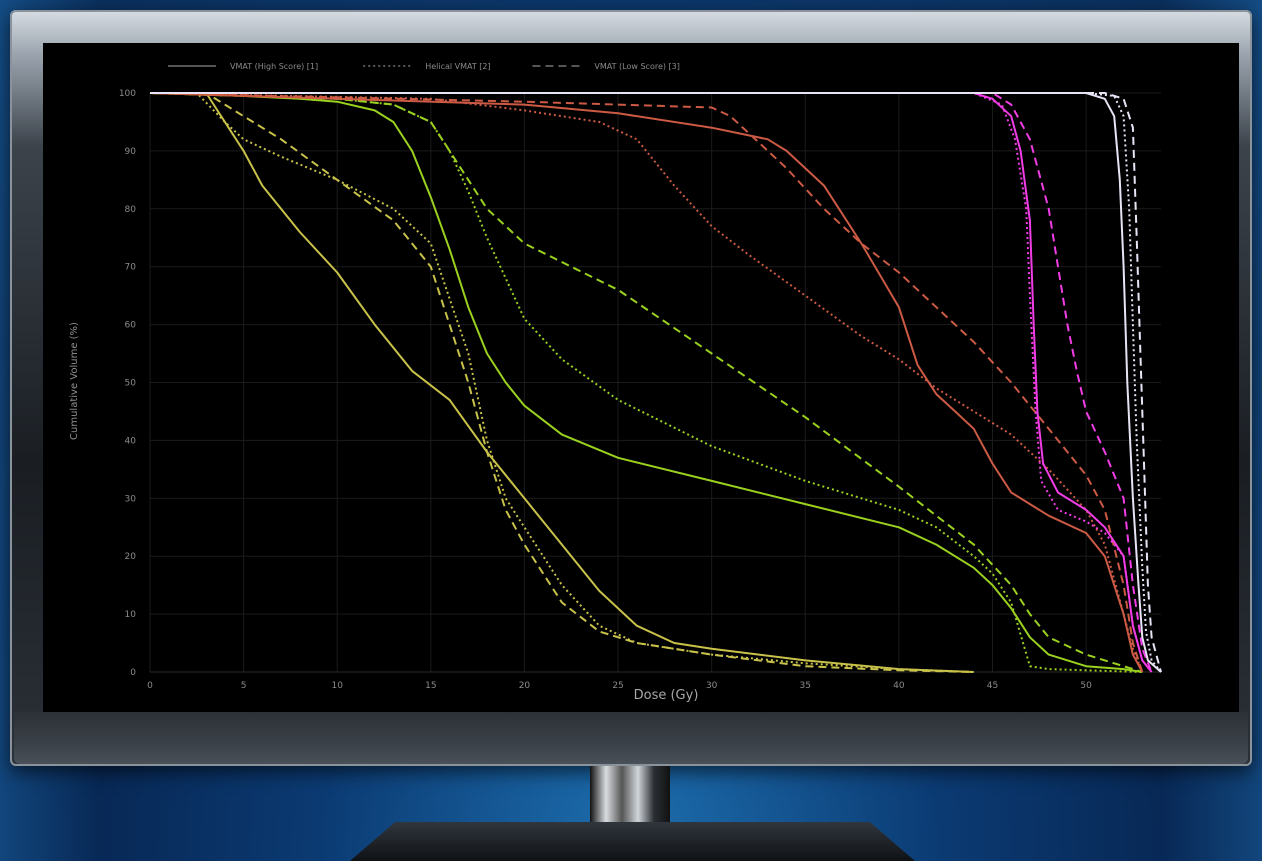  I want to click on legend-label: VMAT (Low Score) [3], so click(636, 66).